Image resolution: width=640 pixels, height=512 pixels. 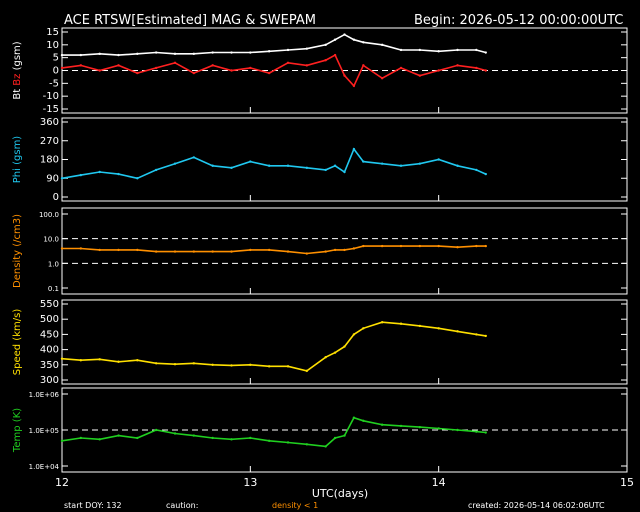 I want to click on y-tick-label: -10, so click(x=51, y=96).